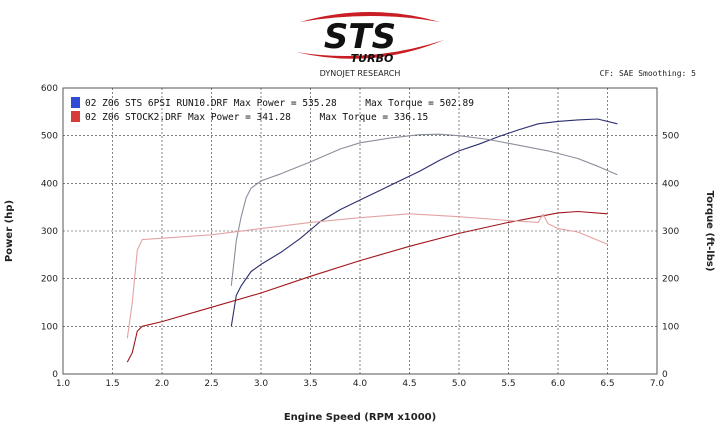  What do you see at coordinates (670, 184) in the screenshot?
I see `y2-tick-label: 400` at bounding box center [670, 184].